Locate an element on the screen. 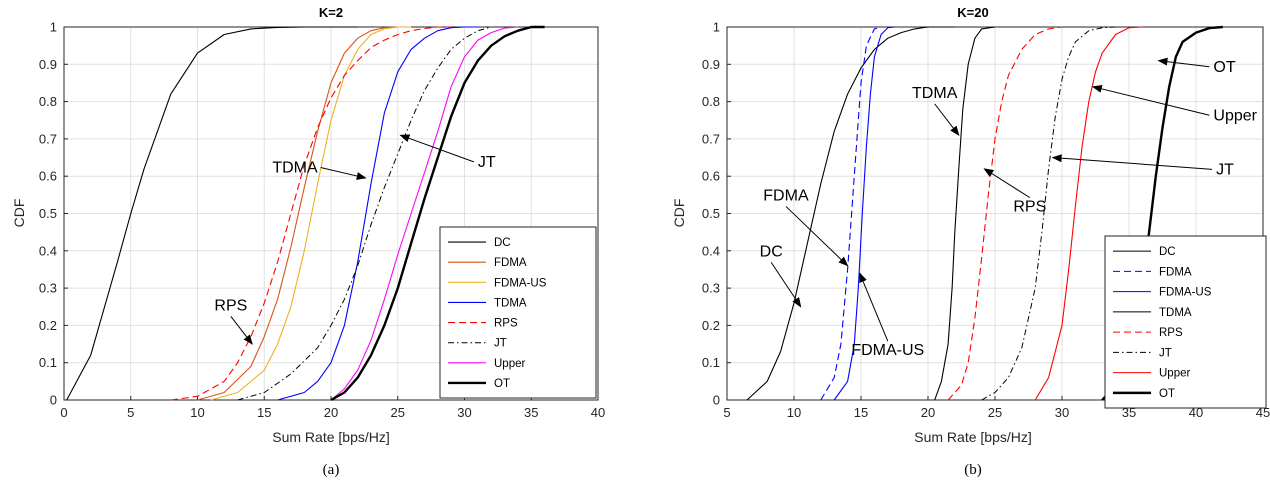  annotation-label: DC is located at coordinates (771, 251).